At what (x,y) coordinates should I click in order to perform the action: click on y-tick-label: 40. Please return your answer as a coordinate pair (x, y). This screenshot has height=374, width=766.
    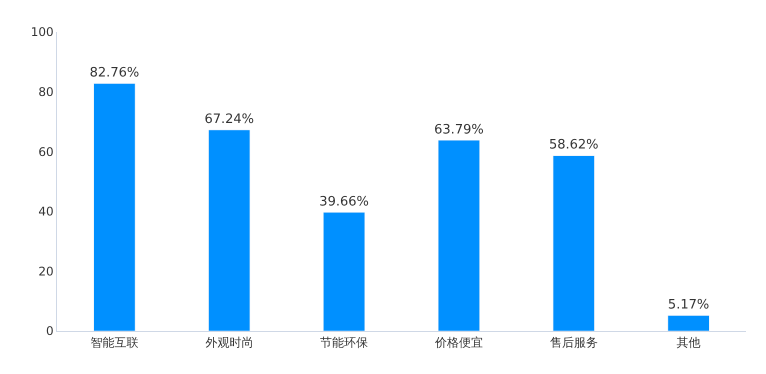
    Looking at the image, I should click on (46, 211).